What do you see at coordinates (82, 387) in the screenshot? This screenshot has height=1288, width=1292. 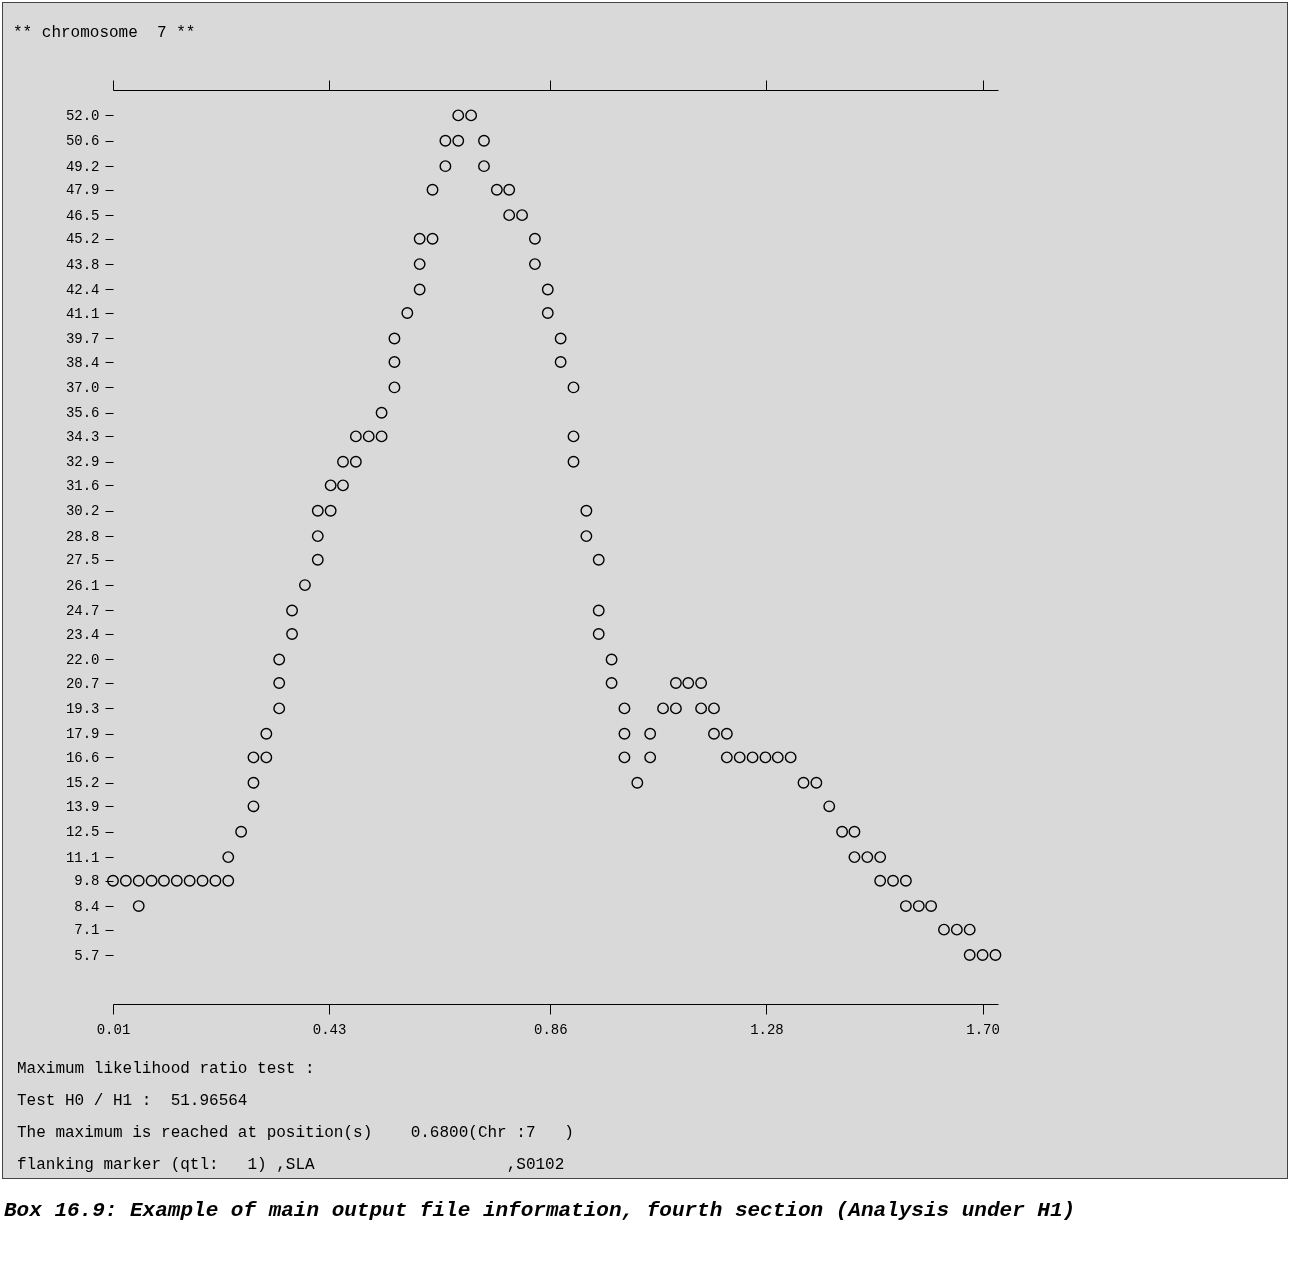 I see `y-tick-label: 37.0` at bounding box center [82, 387].